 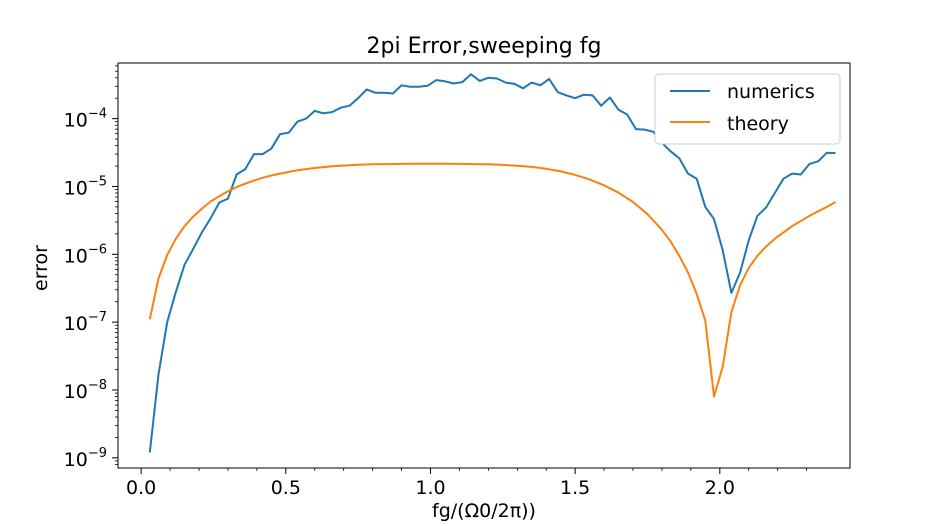 What do you see at coordinates (430, 488) in the screenshot?
I see `x-tick-label: 1.0` at bounding box center [430, 488].